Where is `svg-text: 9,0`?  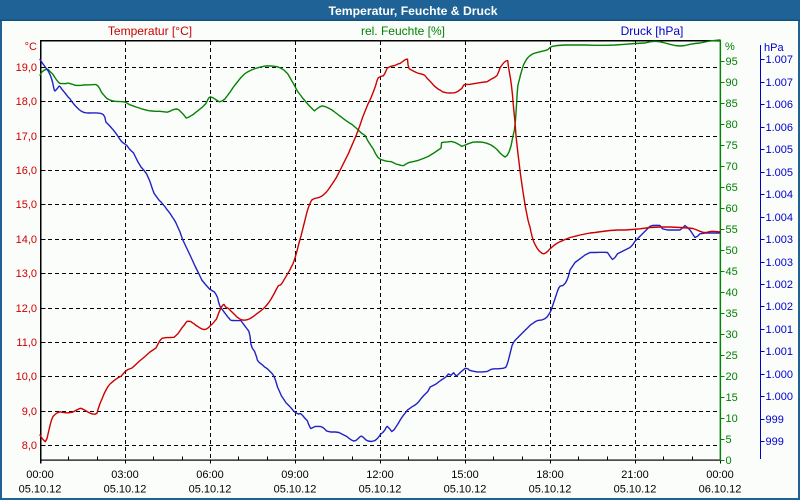
svg-text: 9,0 is located at coordinates (29, 412).